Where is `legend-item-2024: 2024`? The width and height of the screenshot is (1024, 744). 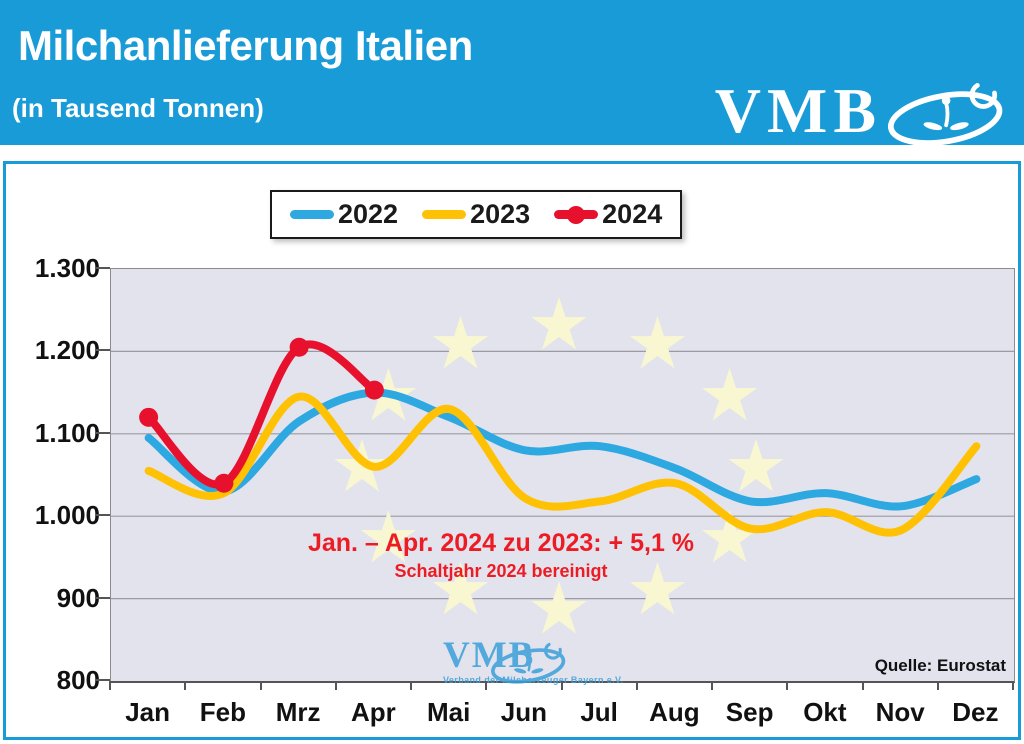
legend-item-2024: 2024 is located at coordinates (608, 214).